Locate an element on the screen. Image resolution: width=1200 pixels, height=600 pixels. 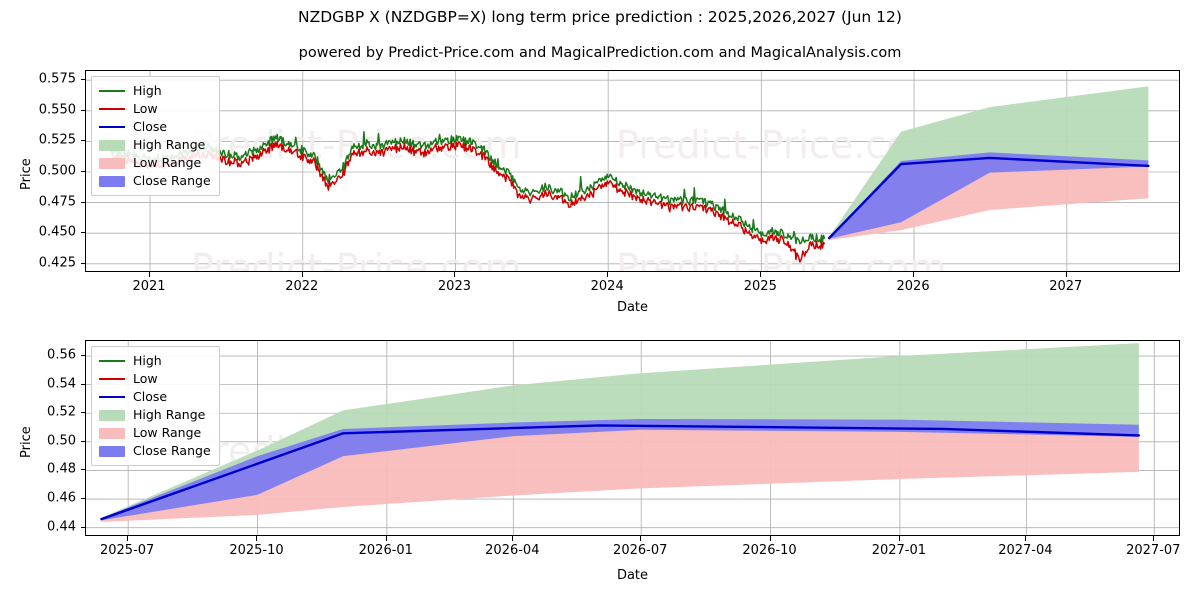
y-tick-label: 0.450 is located at coordinates (57, 232).